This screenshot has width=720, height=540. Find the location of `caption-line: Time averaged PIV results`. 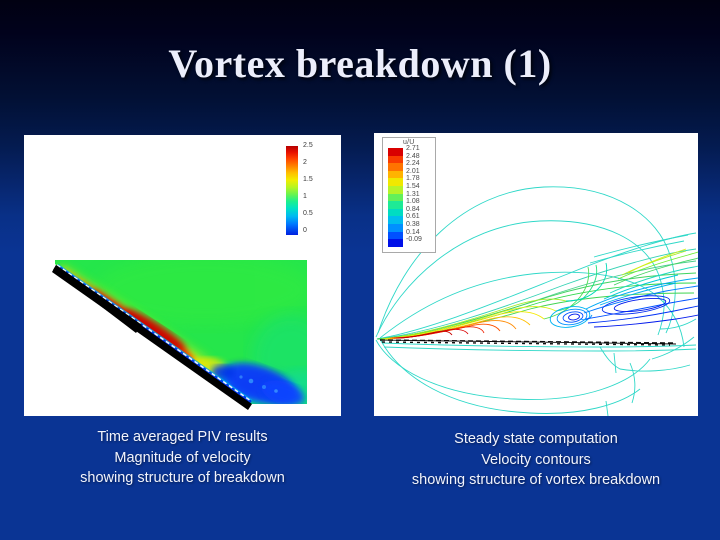

caption-line: Time averaged PIV results is located at coordinates (182, 437).